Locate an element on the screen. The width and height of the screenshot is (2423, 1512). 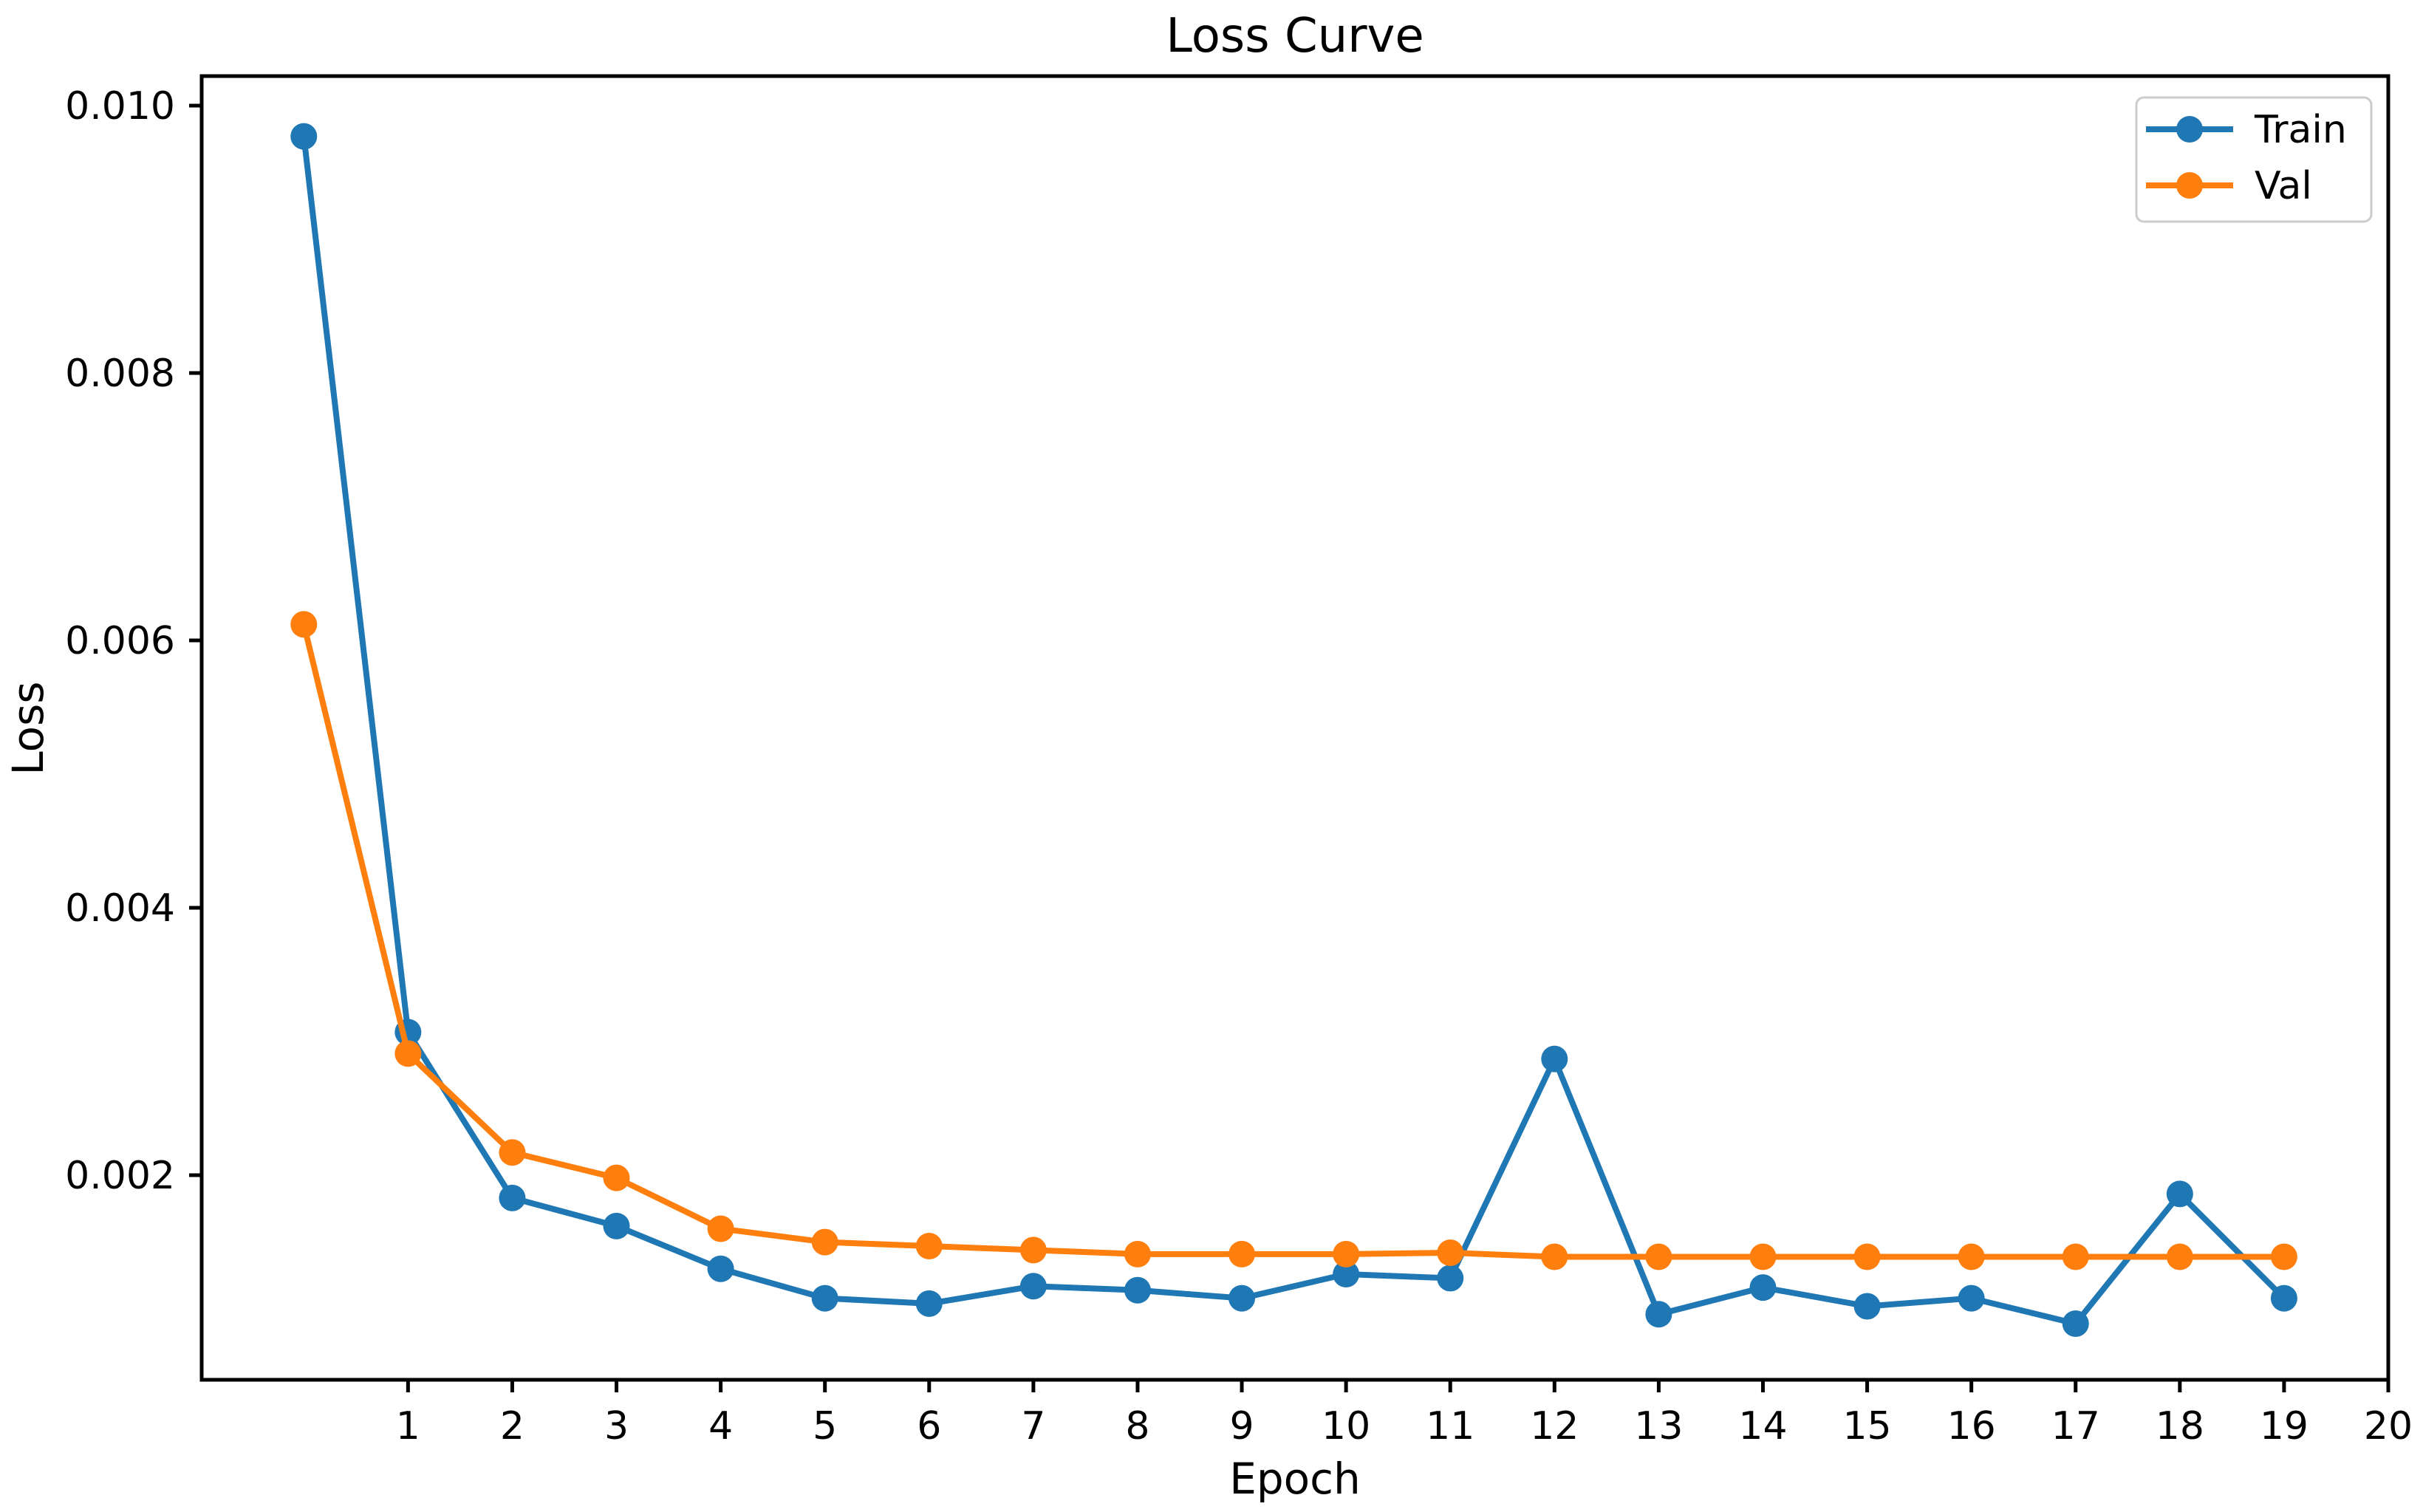
y-tick-label: 0.004 is located at coordinates (120, 908).